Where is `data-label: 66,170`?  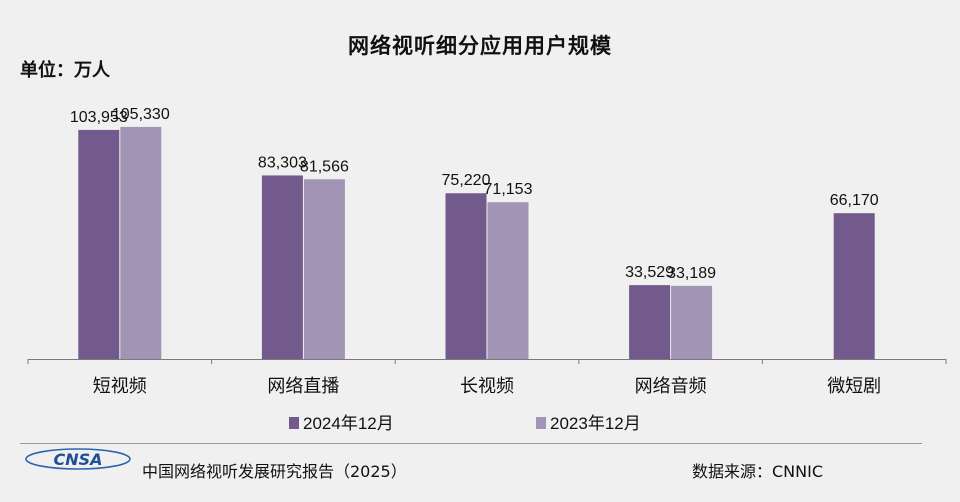
data-label: 66,170 is located at coordinates (854, 200).